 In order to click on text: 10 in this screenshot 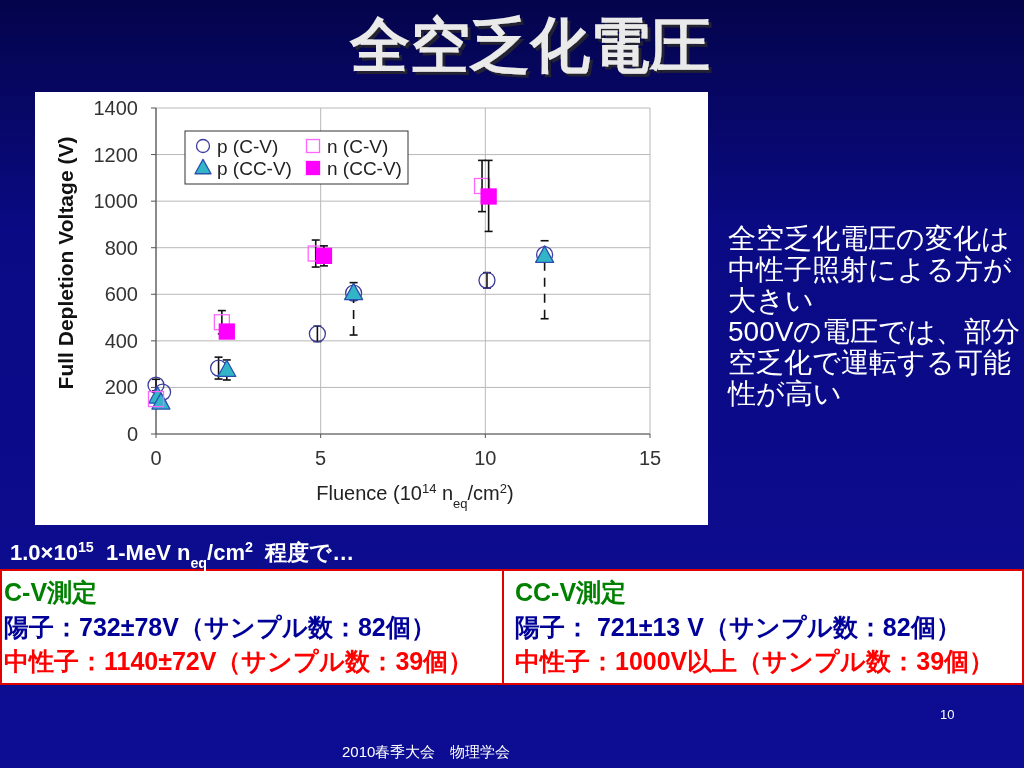, I will do `click(947, 714)`.